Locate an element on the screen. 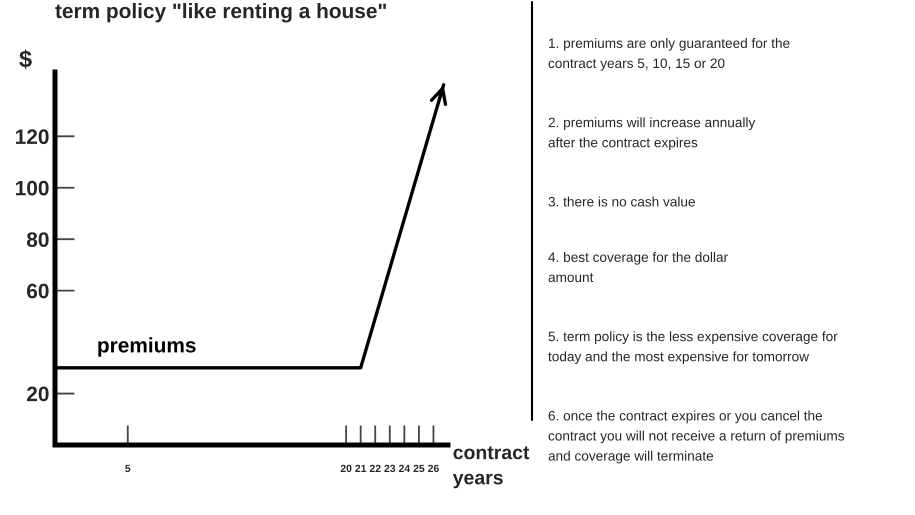  y-tick-label: 100 is located at coordinates (32, 188).